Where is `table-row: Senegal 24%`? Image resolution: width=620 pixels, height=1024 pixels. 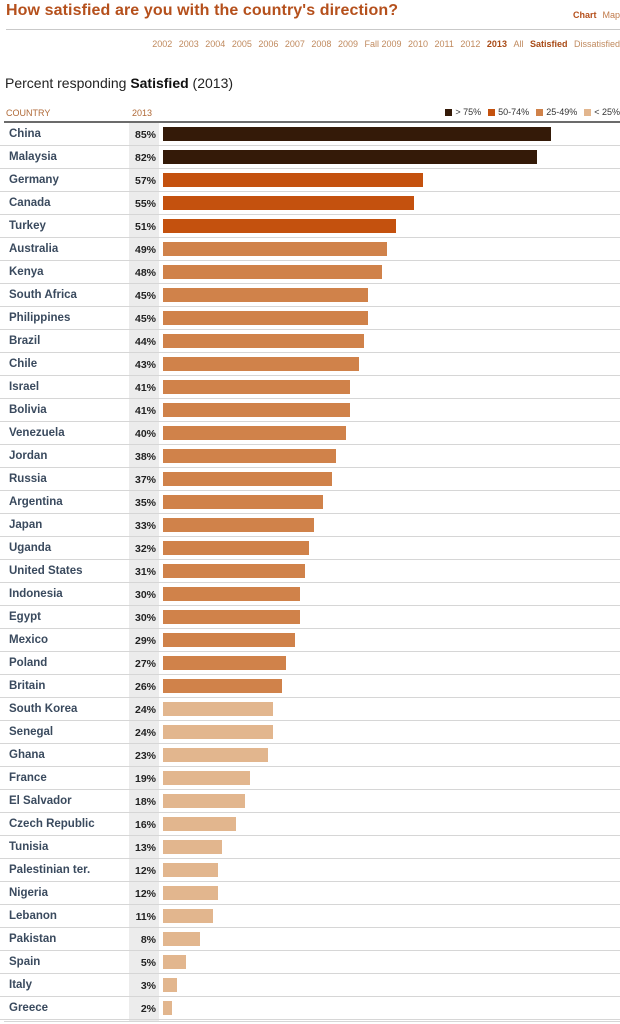 table-row: Senegal 24% is located at coordinates (310, 732).